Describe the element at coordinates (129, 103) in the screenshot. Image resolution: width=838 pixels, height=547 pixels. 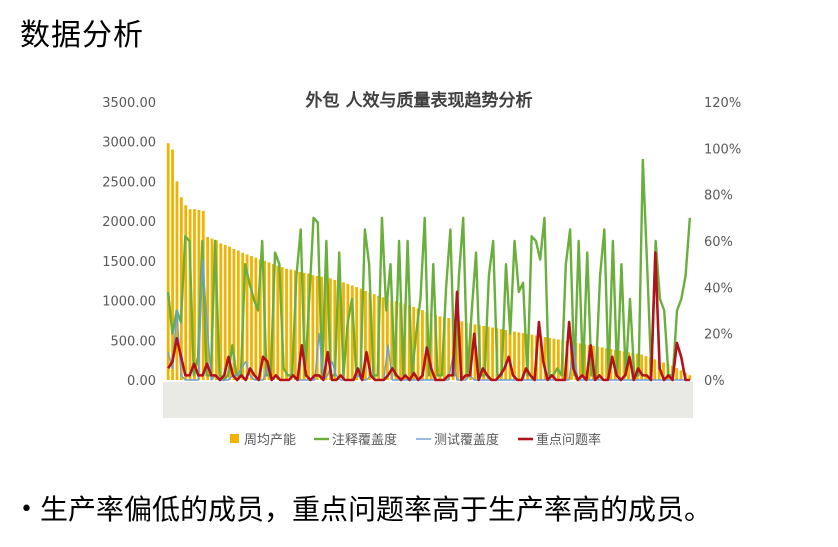
I see `y-left-tick-label: 3500.00` at that location.